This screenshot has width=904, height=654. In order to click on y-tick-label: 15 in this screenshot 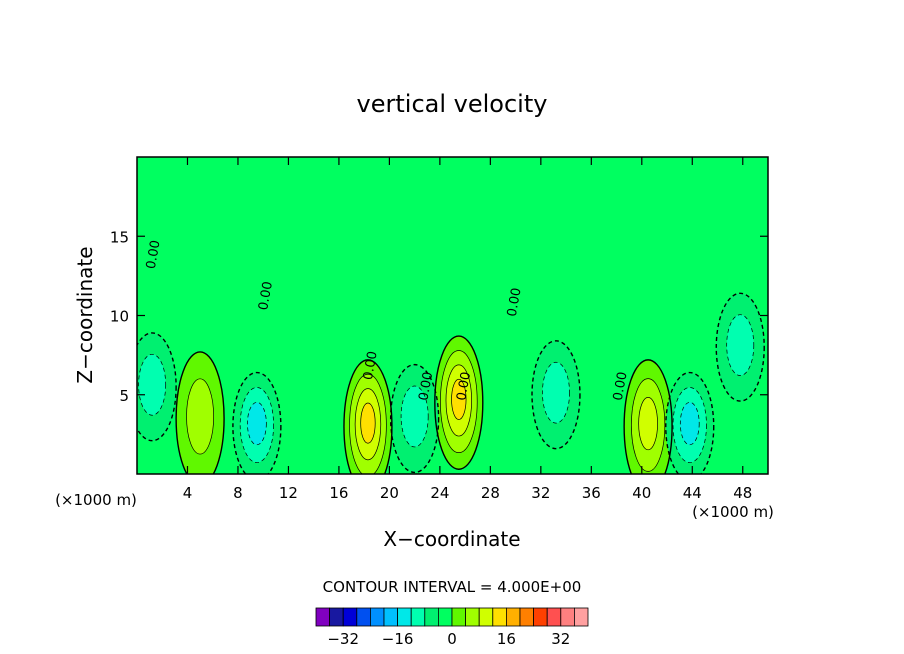, I will do `click(119, 237)`.